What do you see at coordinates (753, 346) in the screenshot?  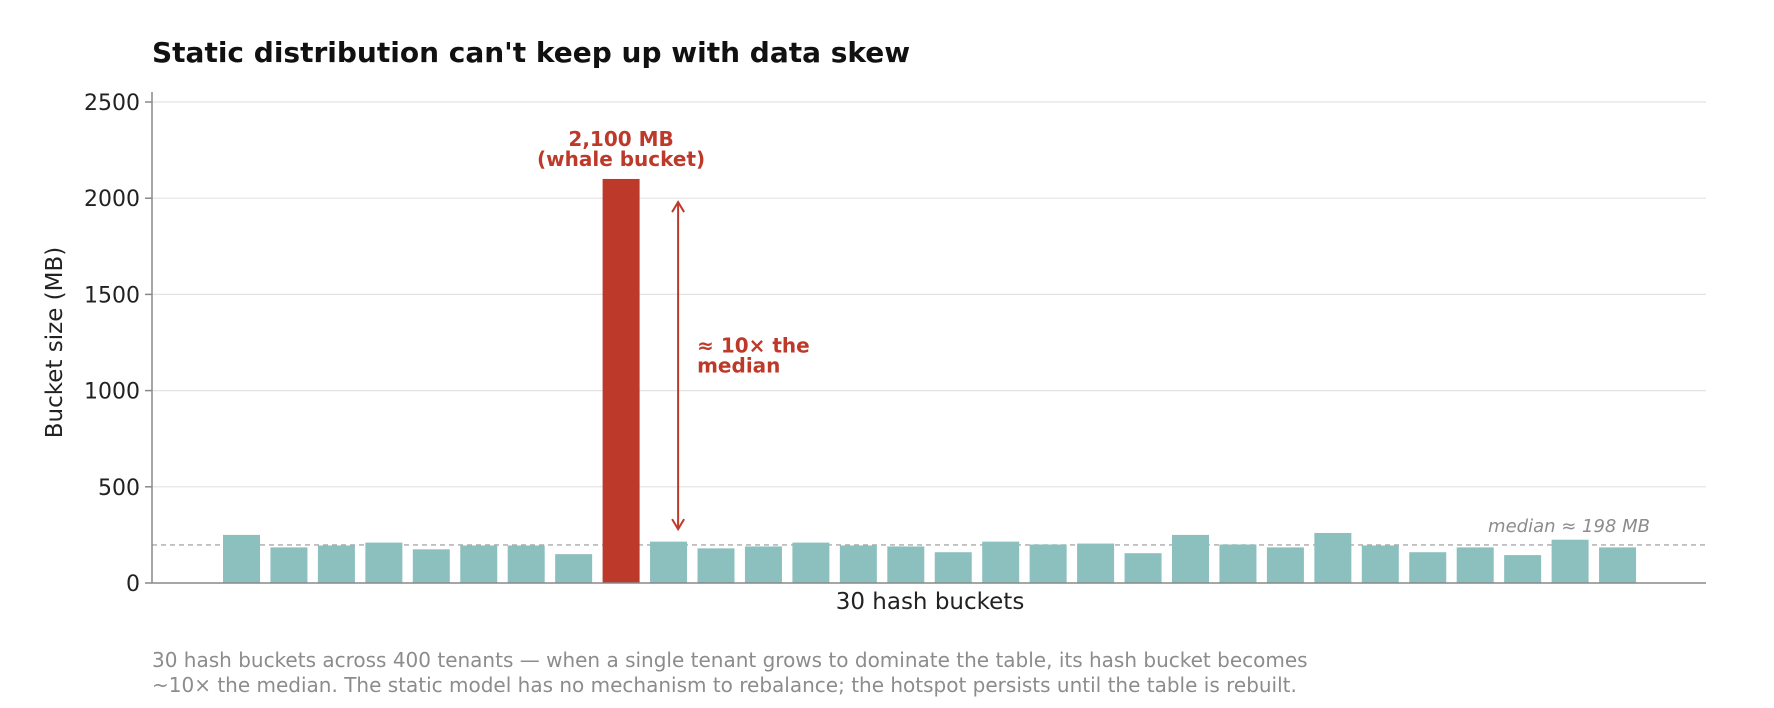 I see `ratio-label-line1: ≈ 10× the` at bounding box center [753, 346].